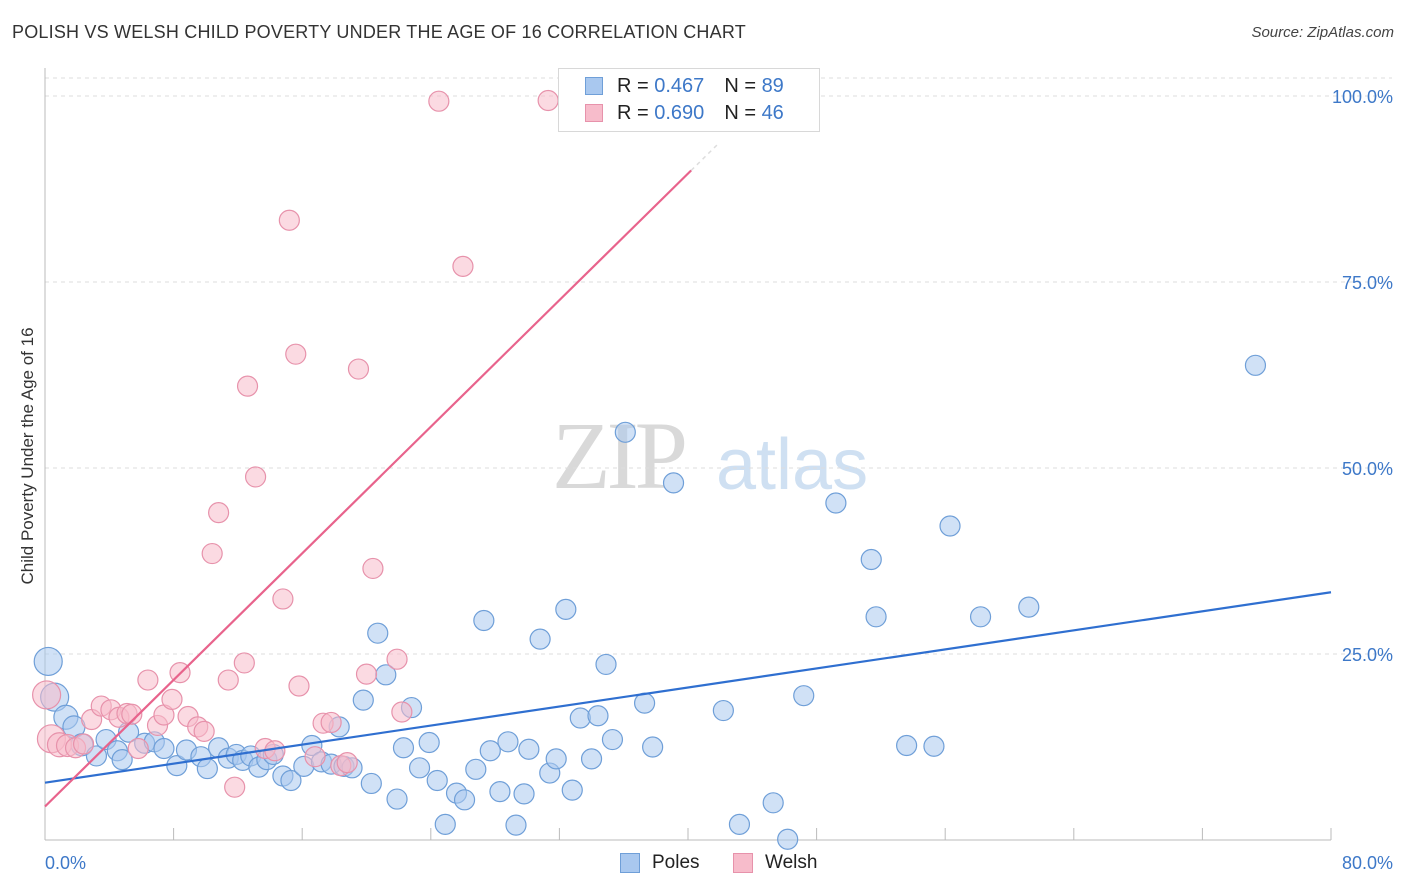  I want to click on legend-row-poles: R = 0.467 N = 89, so click(684, 86).